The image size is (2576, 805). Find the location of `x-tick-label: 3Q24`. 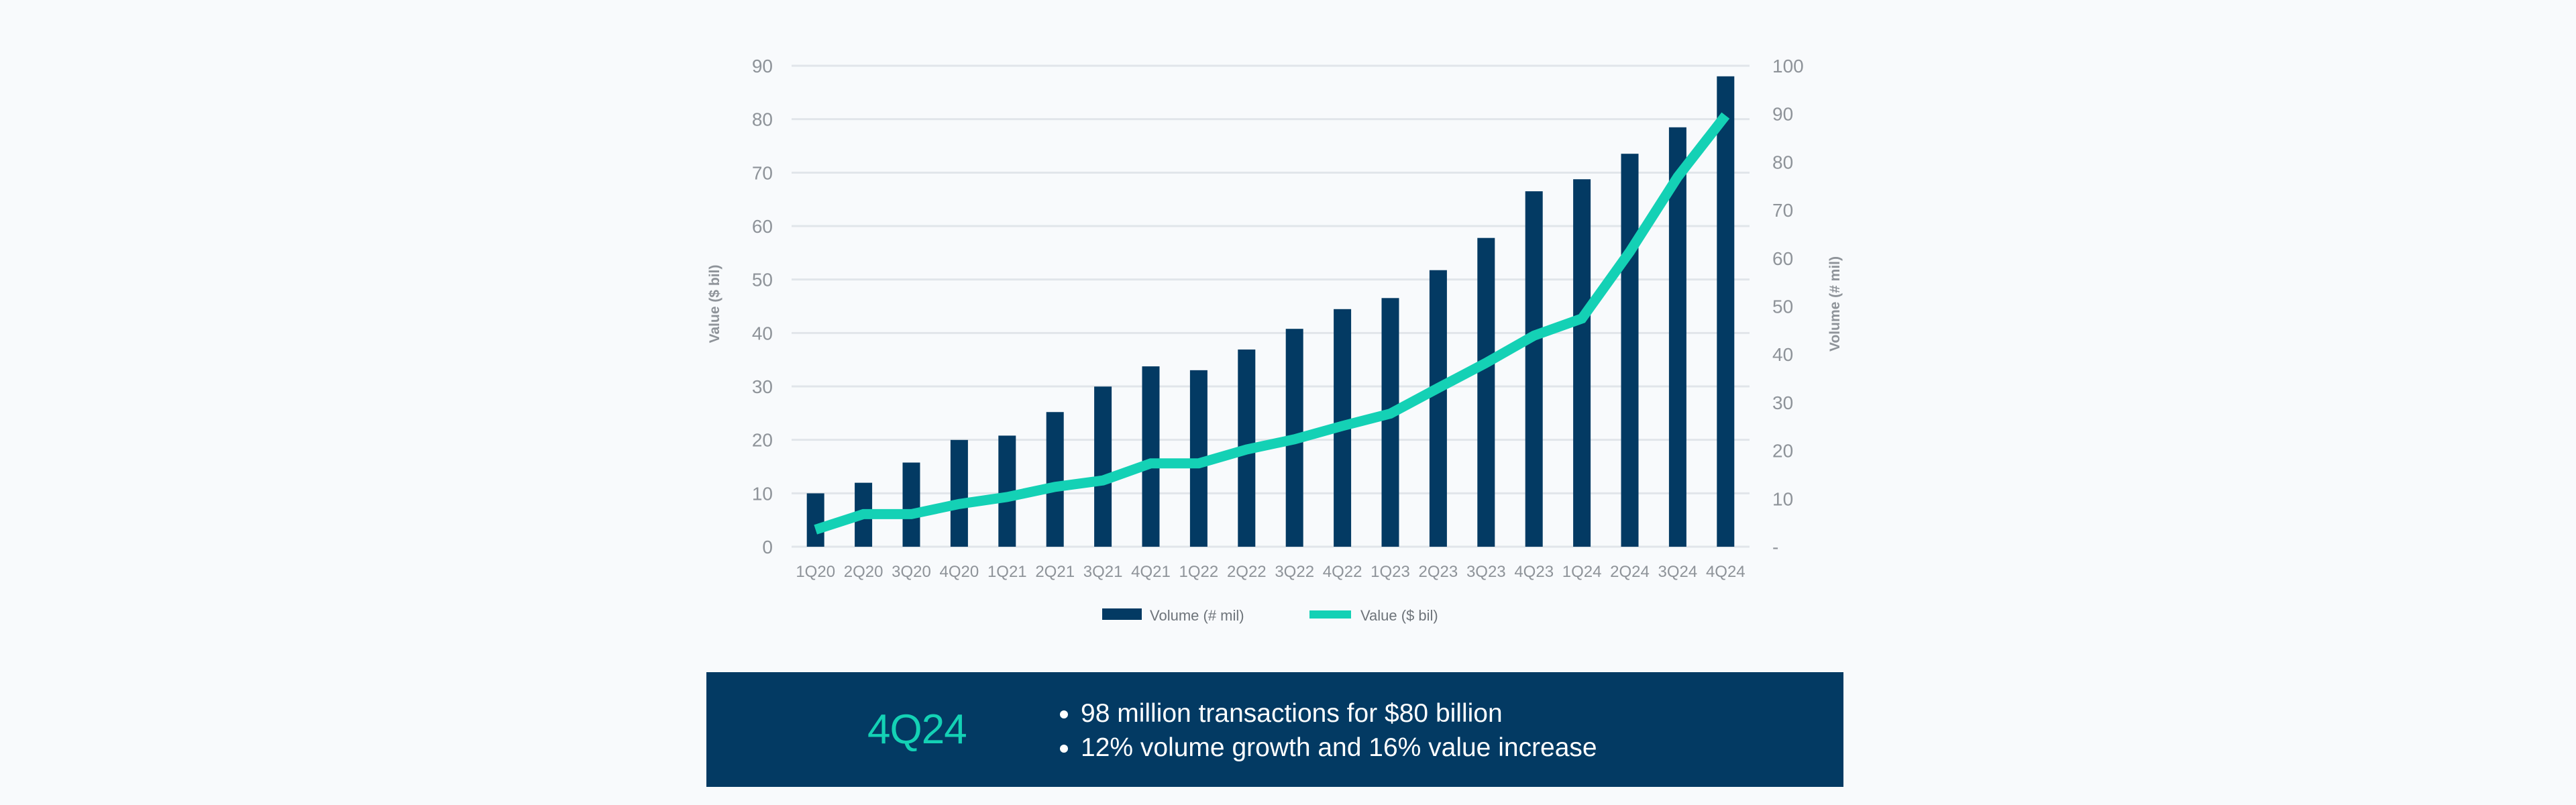

x-tick-label: 3Q24 is located at coordinates (1678, 572).